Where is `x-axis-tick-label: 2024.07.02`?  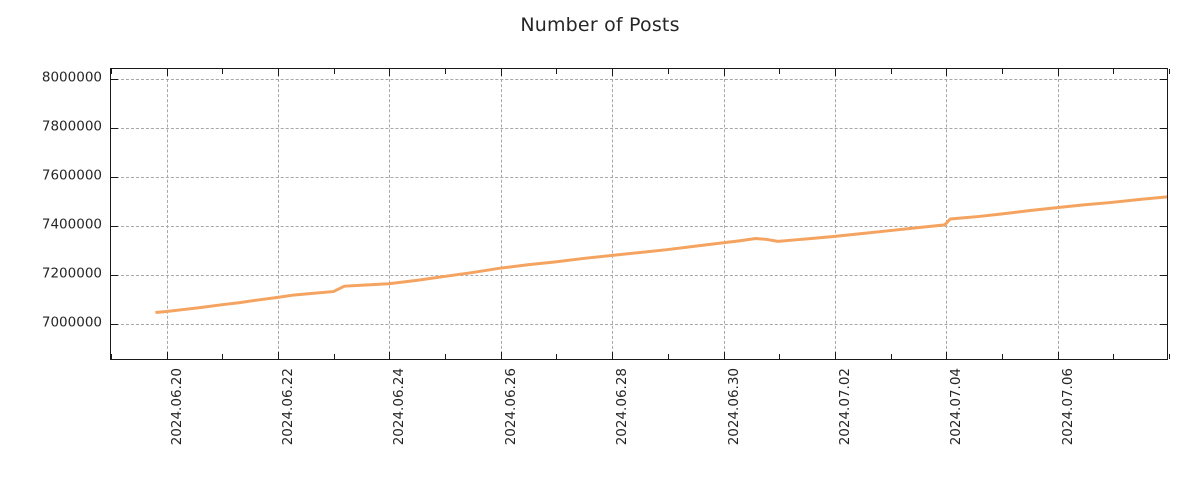
x-axis-tick-label: 2024.07.02 is located at coordinates (844, 407).